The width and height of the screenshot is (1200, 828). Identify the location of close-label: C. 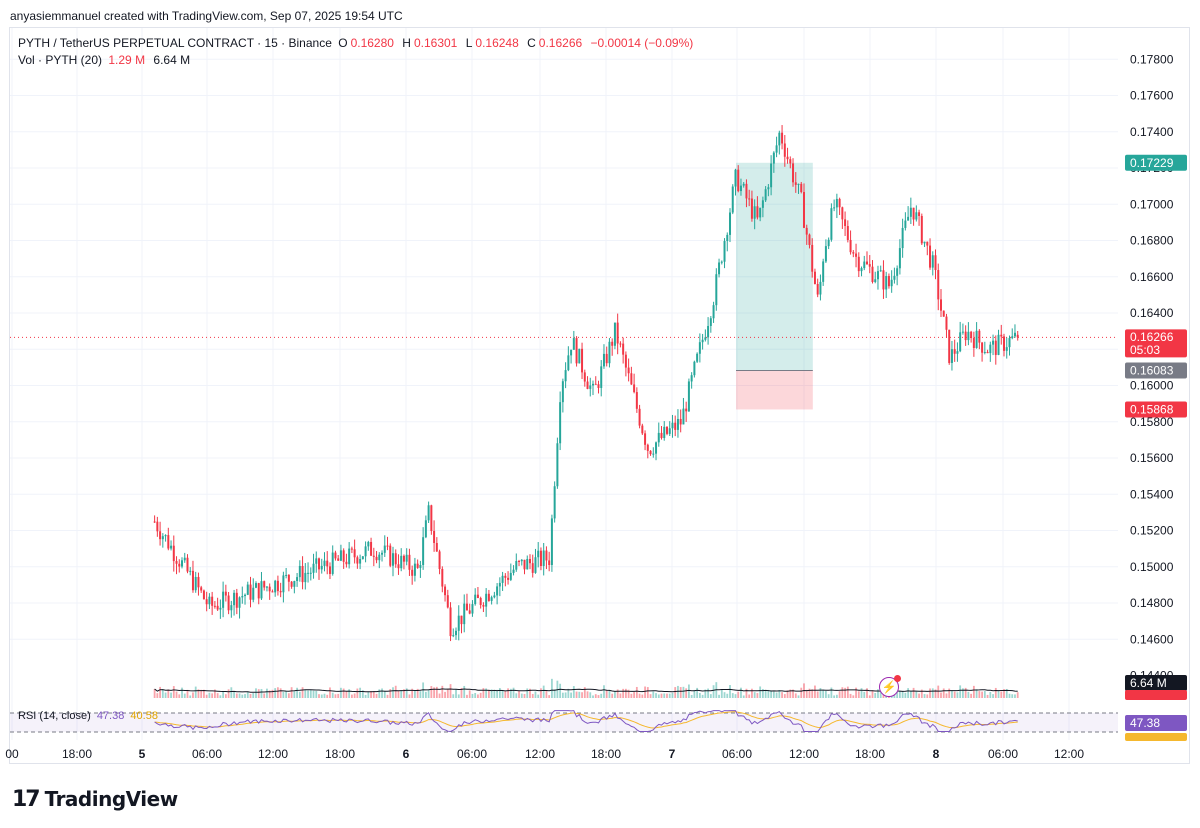
(531, 43).